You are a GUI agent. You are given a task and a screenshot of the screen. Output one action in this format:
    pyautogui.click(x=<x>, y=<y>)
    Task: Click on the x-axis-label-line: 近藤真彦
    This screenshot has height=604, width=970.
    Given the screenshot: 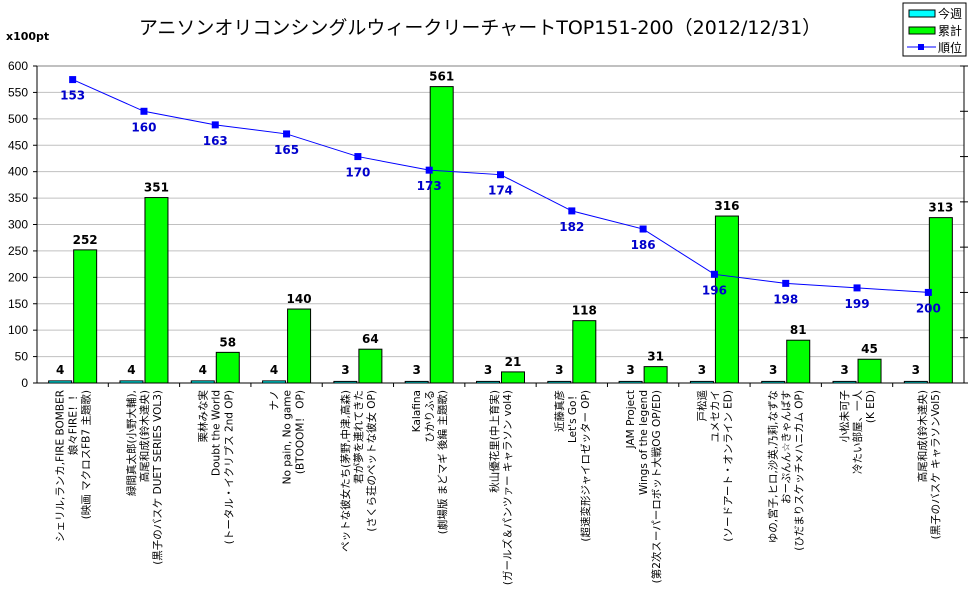 What is the action you would take?
    pyautogui.click(x=559, y=411)
    